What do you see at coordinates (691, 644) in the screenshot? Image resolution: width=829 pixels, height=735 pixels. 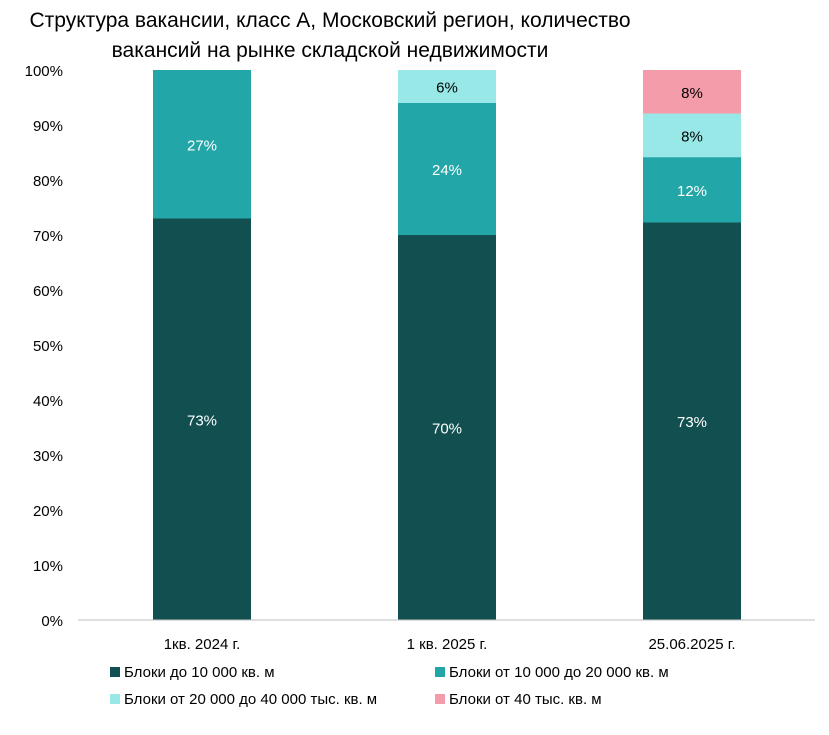 I see `x-tick-label: 25.06.2025 г.` at bounding box center [691, 644].